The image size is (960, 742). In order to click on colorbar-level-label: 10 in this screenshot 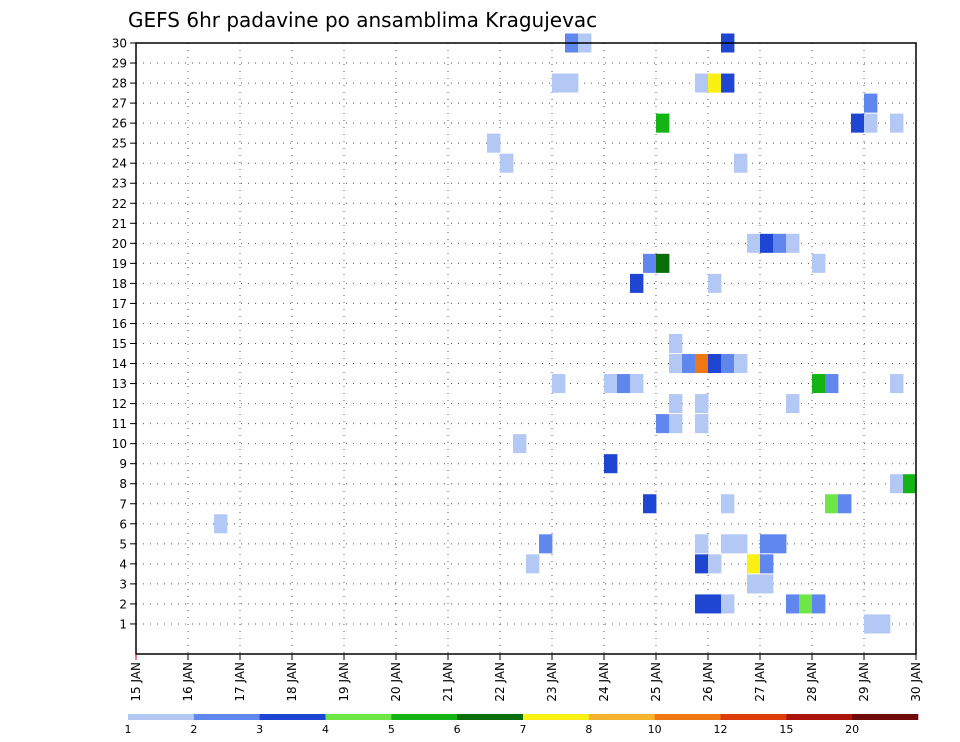, I will do `click(655, 729)`.